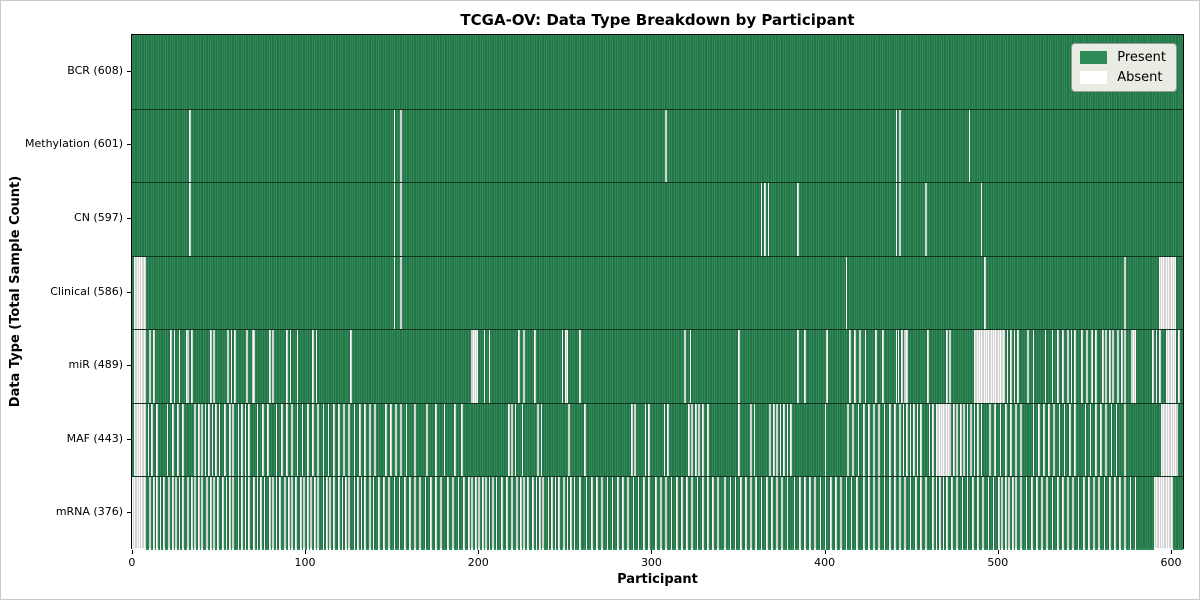 The width and height of the screenshot is (1200, 600). Describe the element at coordinates (825, 552) in the screenshot. I see `x-tick-mark` at that location.